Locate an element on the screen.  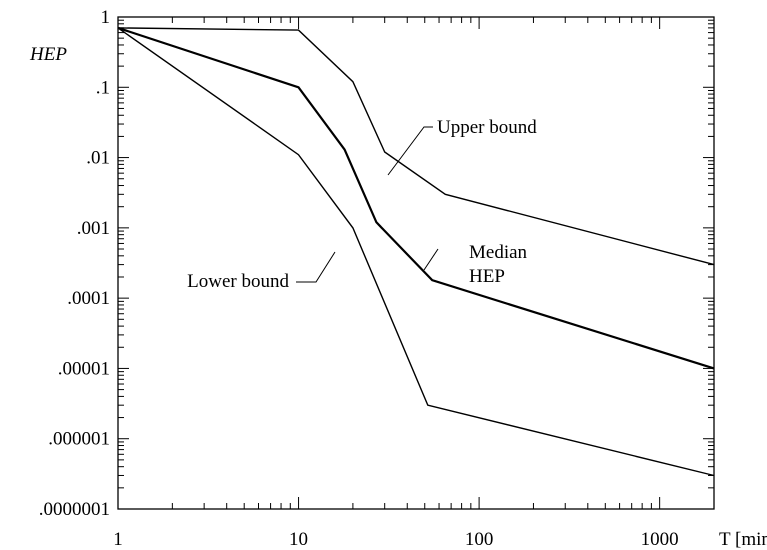
median-hep-leader-line is located at coordinates (431, 259).